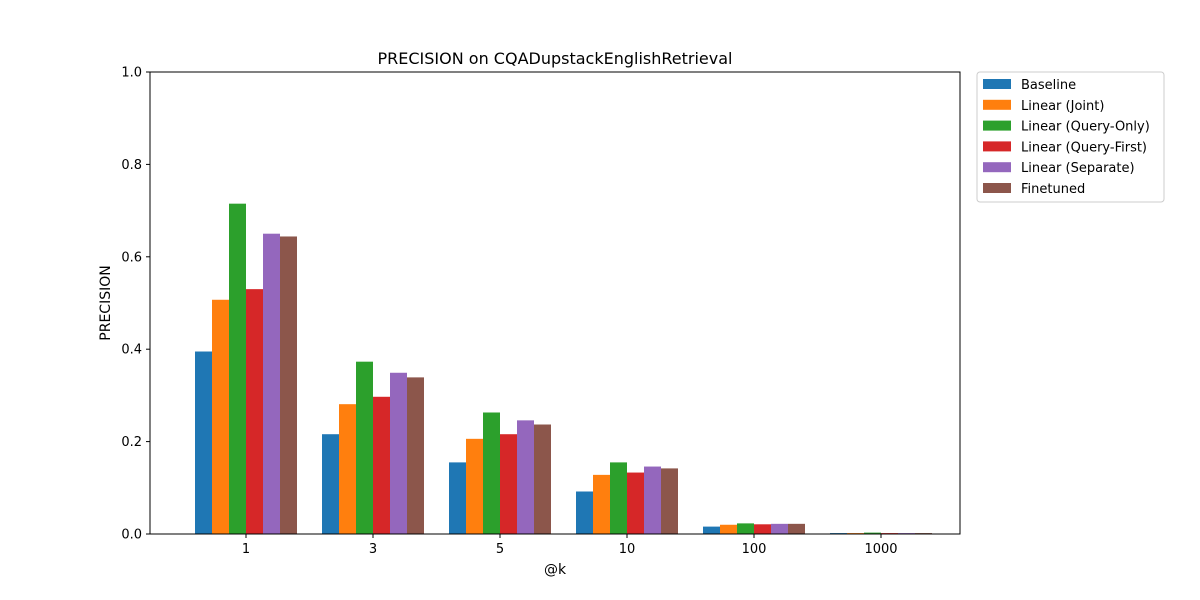 Image resolution: width=1200 pixels, height=600 pixels. Describe the element at coordinates (131, 350) in the screenshot. I see `y-tick-label: 0.4` at that location.